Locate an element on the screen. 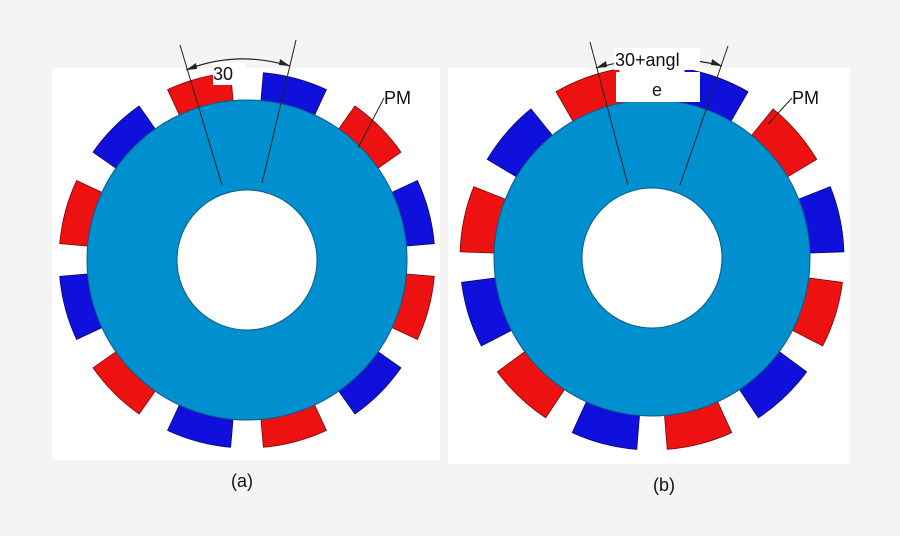 This screenshot has width=900, height=536. pm-leader-b is located at coordinates (780, 111).